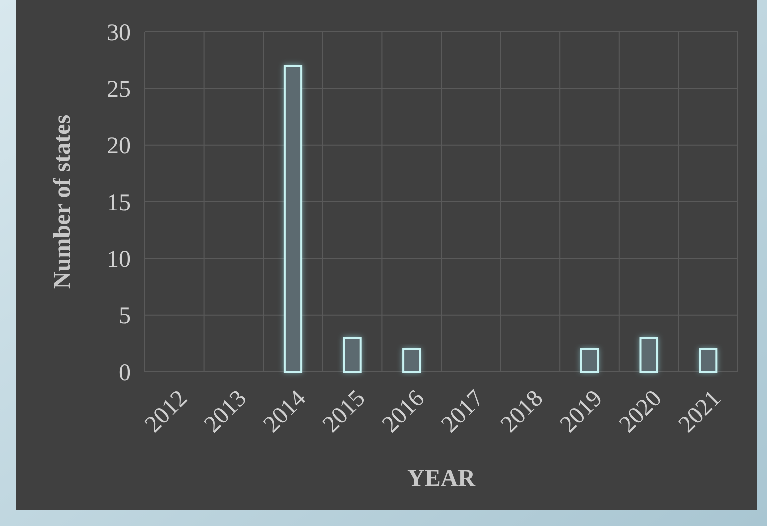  What do you see at coordinates (119, 33) in the screenshot?
I see `y-tick-label: 30` at bounding box center [119, 33].